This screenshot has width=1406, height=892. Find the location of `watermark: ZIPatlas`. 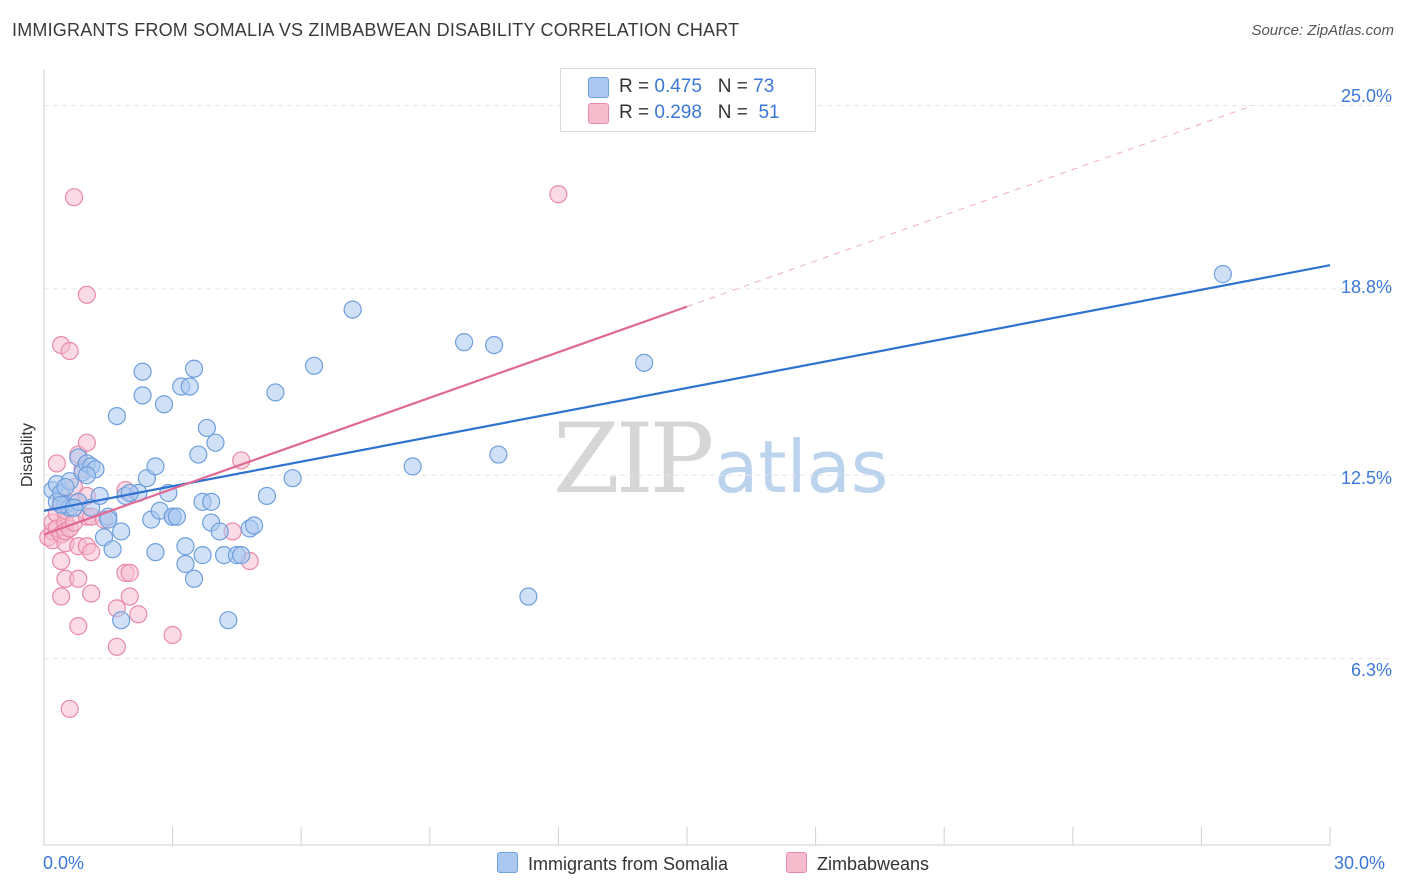

watermark: ZIPatlas is located at coordinates (720, 459).